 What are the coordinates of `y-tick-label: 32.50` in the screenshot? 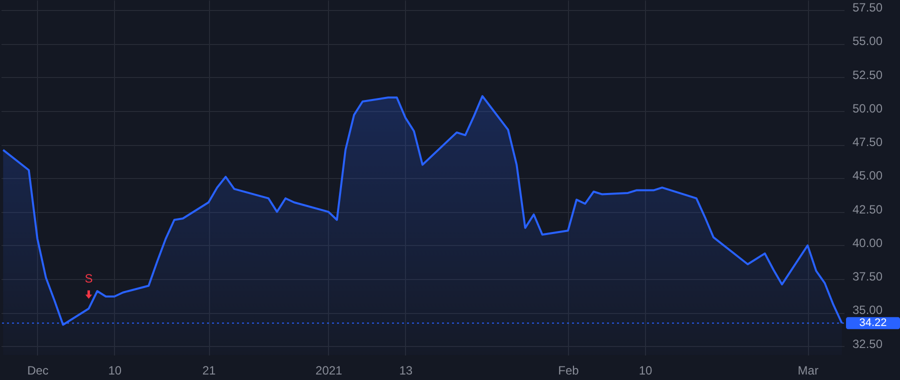 It's located at (867, 343).